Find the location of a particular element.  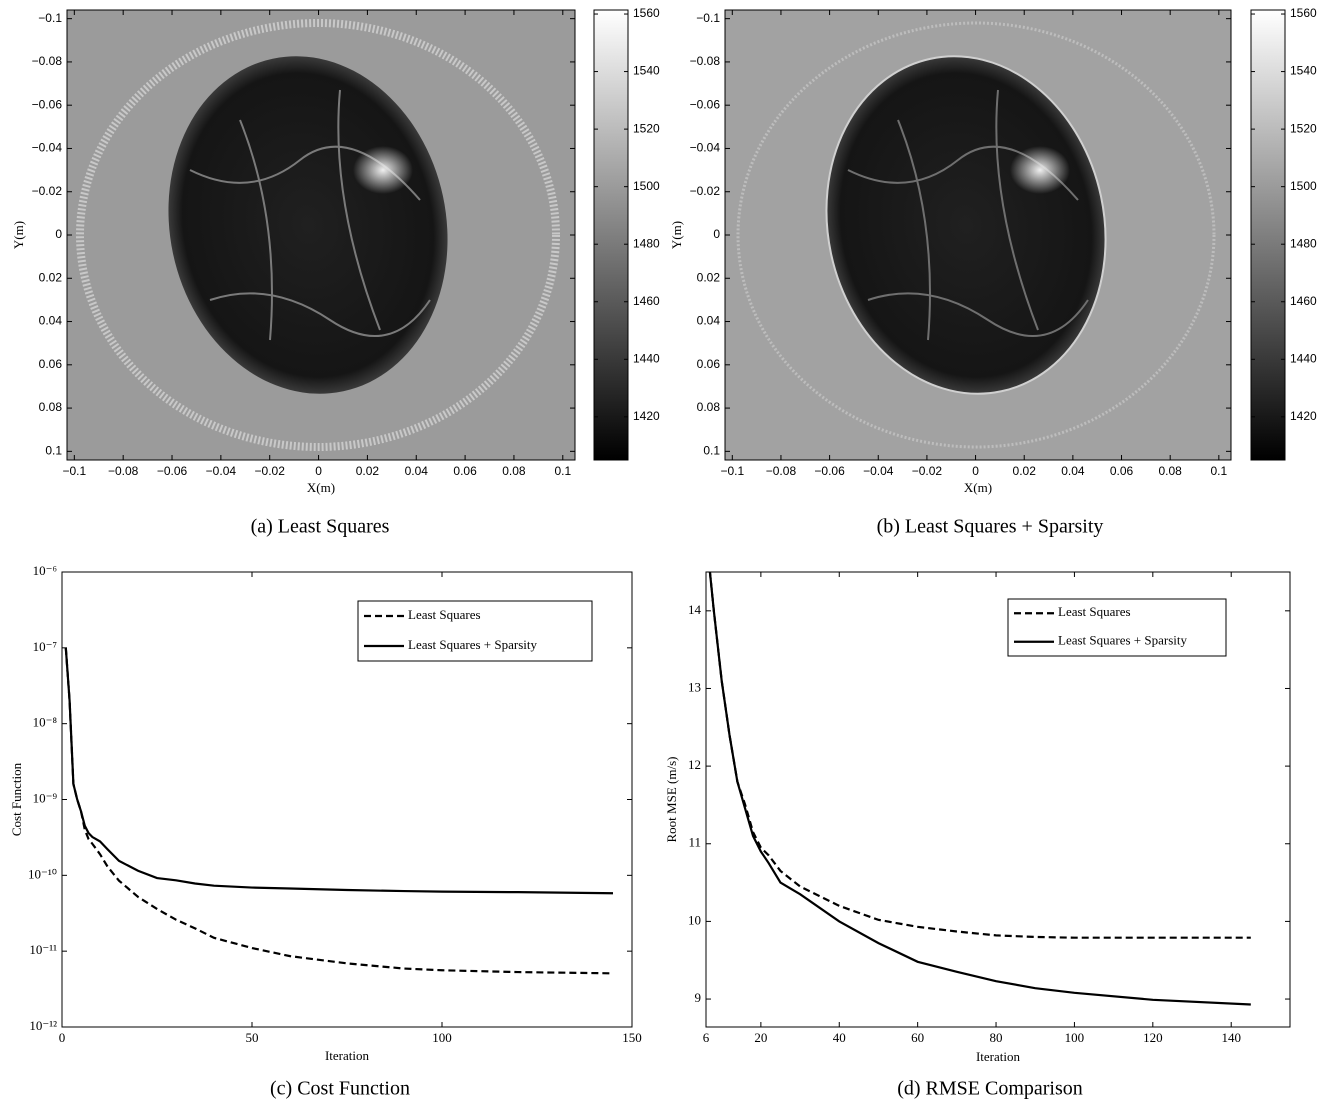

y-tick-label: 0.04 is located at coordinates (51, 321).